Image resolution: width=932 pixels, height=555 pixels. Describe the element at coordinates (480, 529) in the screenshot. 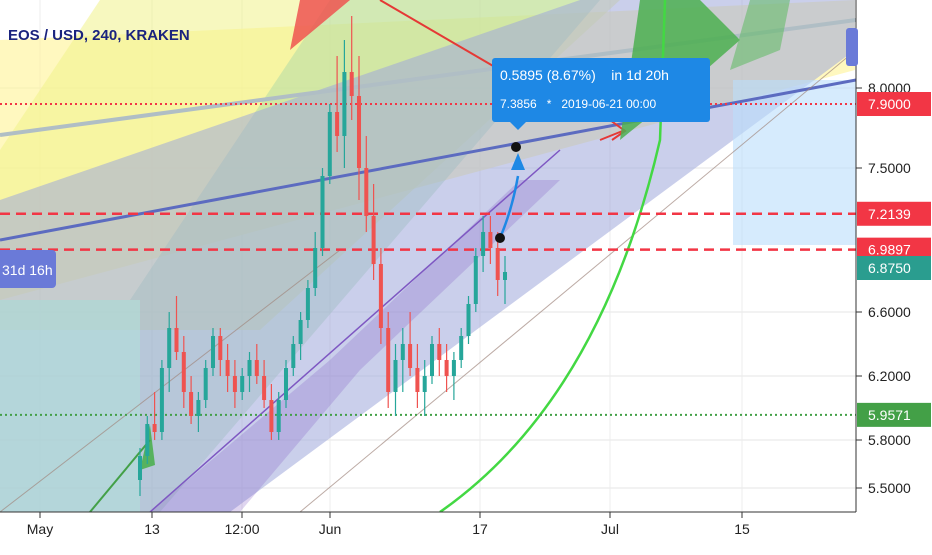

I see `x-tick-label: 17` at that location.